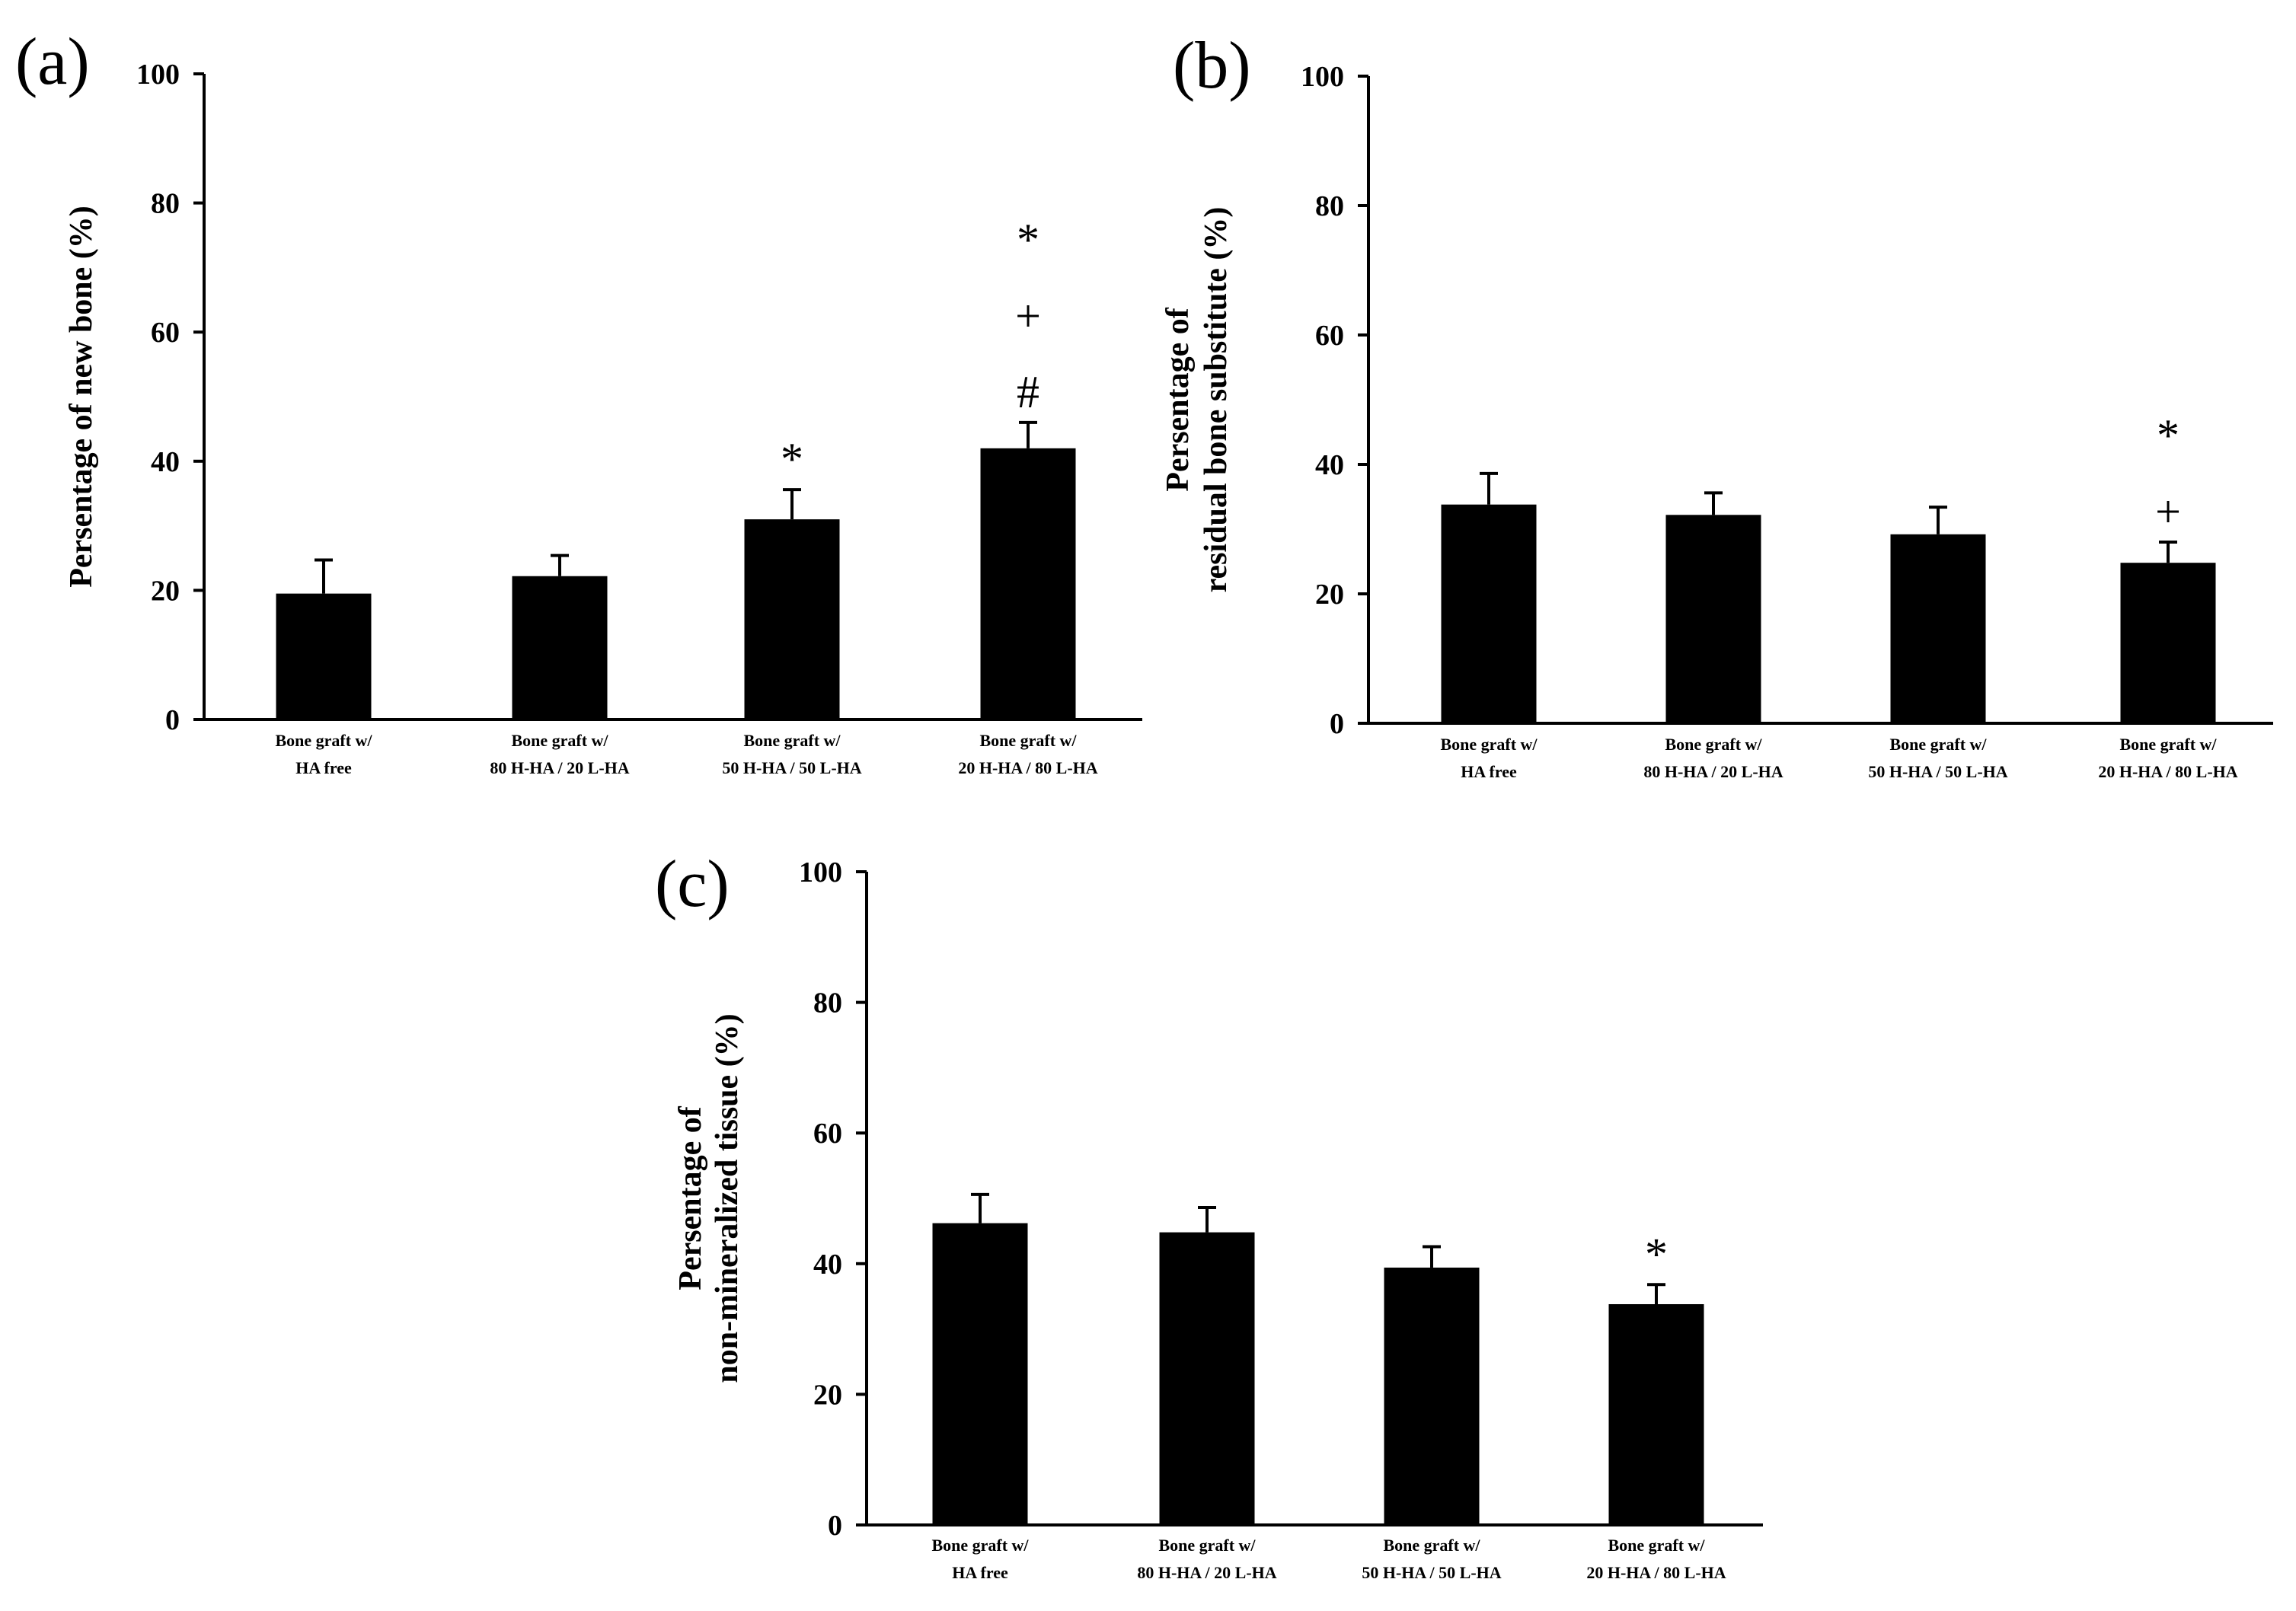 Image resolution: width=2296 pixels, height=1611 pixels. I want to click on panel-label: (a), so click(52, 62).